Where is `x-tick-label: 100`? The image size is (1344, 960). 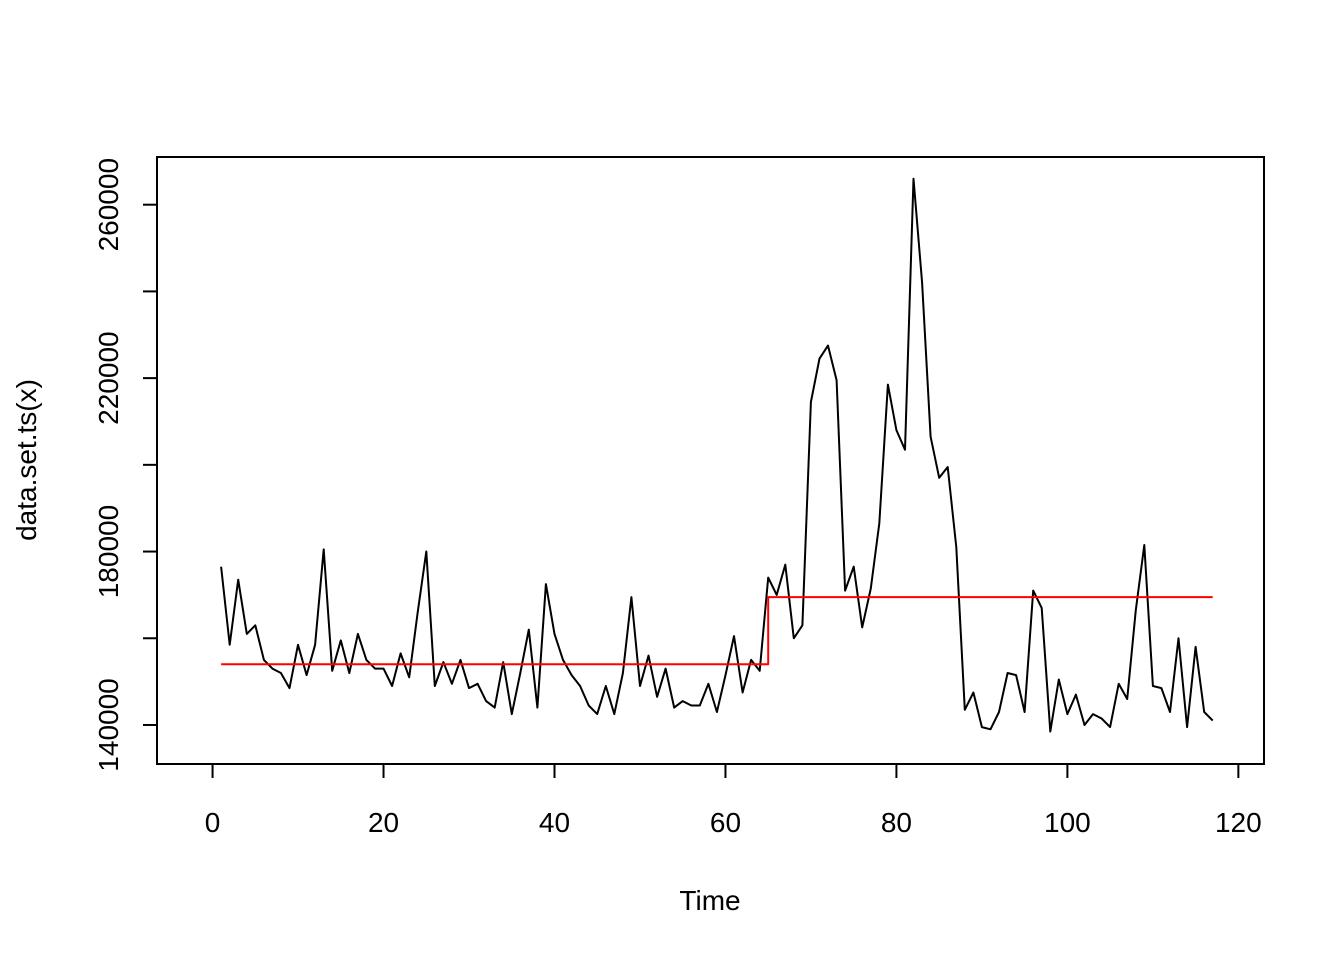 x-tick-label: 100 is located at coordinates (1067, 822).